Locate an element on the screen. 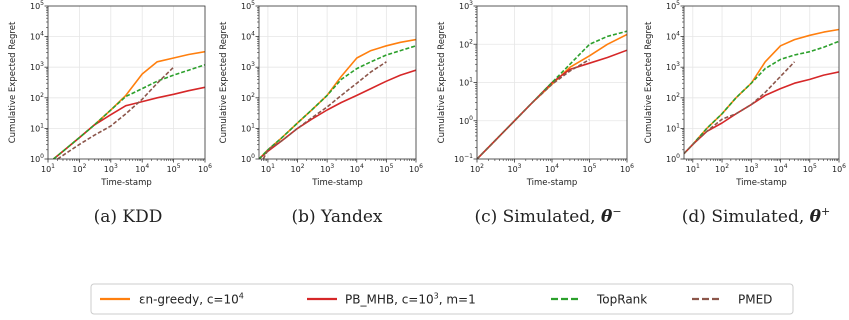 The image size is (849, 320). legend-label-eps-greedy-exp: 4 is located at coordinates (241, 296).